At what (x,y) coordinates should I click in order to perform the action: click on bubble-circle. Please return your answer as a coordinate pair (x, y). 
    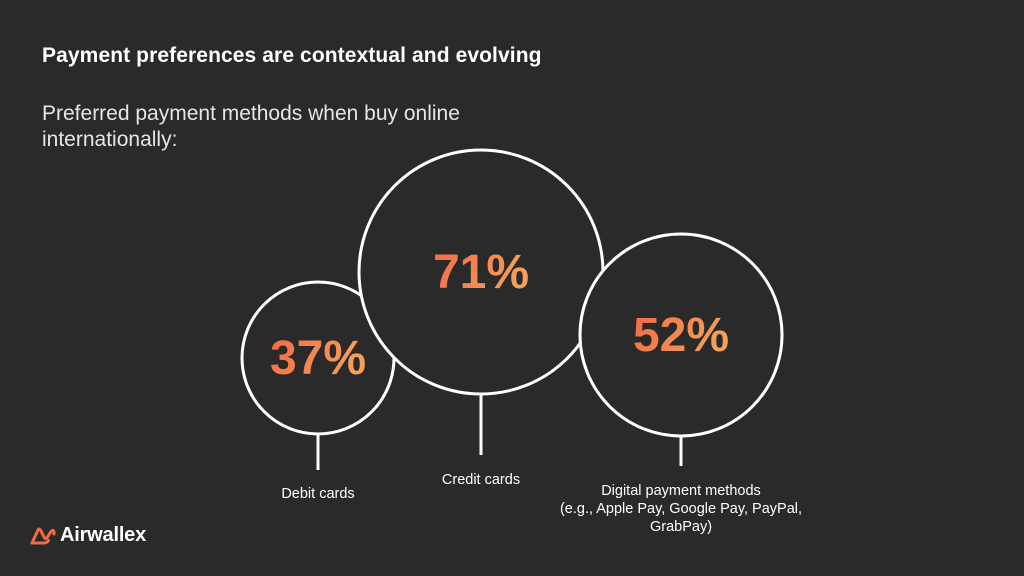
    Looking at the image, I should click on (681, 335).